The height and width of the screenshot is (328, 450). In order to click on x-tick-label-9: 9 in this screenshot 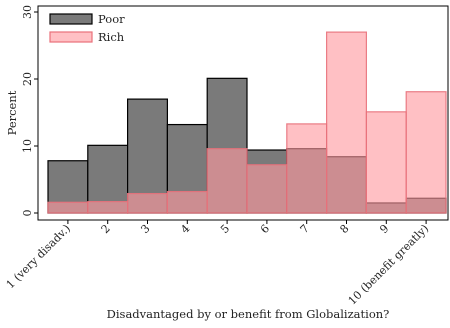, I will do `click(384, 229)`.